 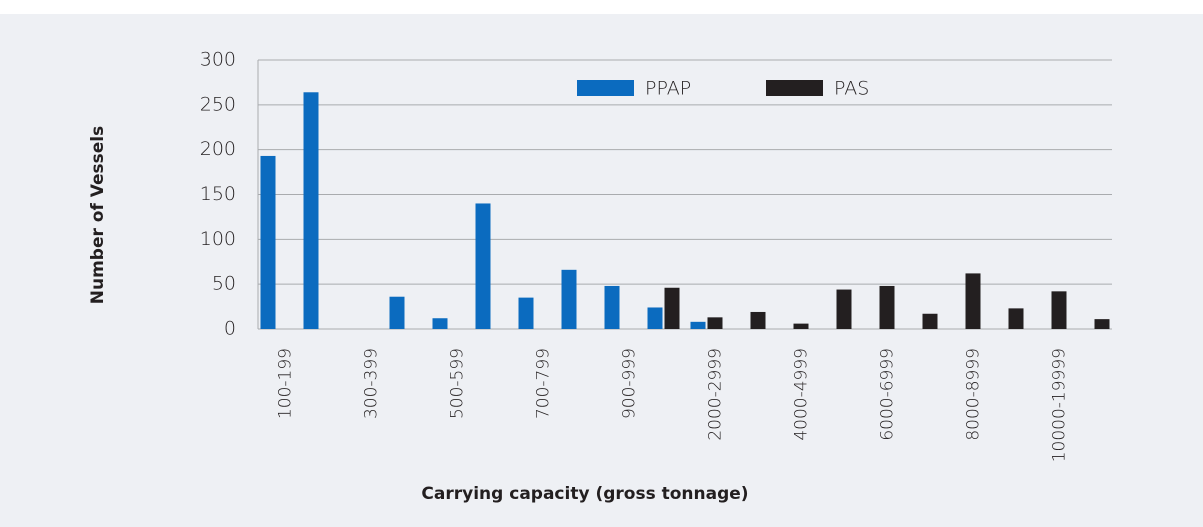 I want to click on legend-label: PPAP, so click(x=668, y=89).